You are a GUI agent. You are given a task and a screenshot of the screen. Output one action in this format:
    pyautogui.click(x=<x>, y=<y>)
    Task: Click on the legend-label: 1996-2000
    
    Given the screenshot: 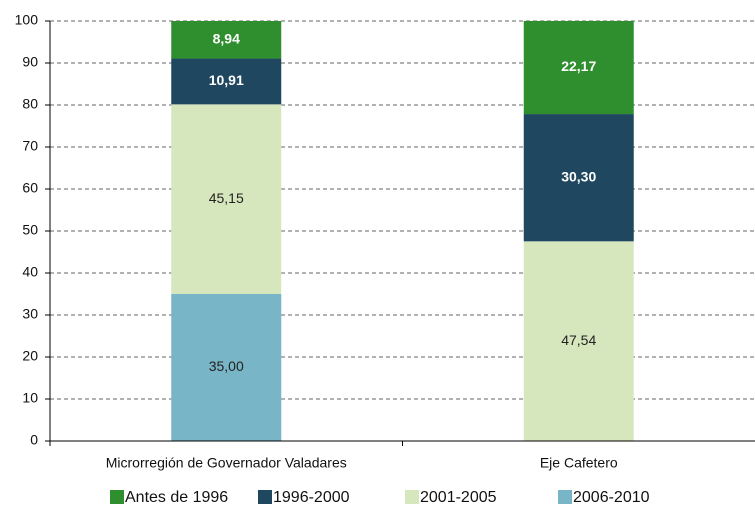 What is the action you would take?
    pyautogui.click(x=311, y=497)
    